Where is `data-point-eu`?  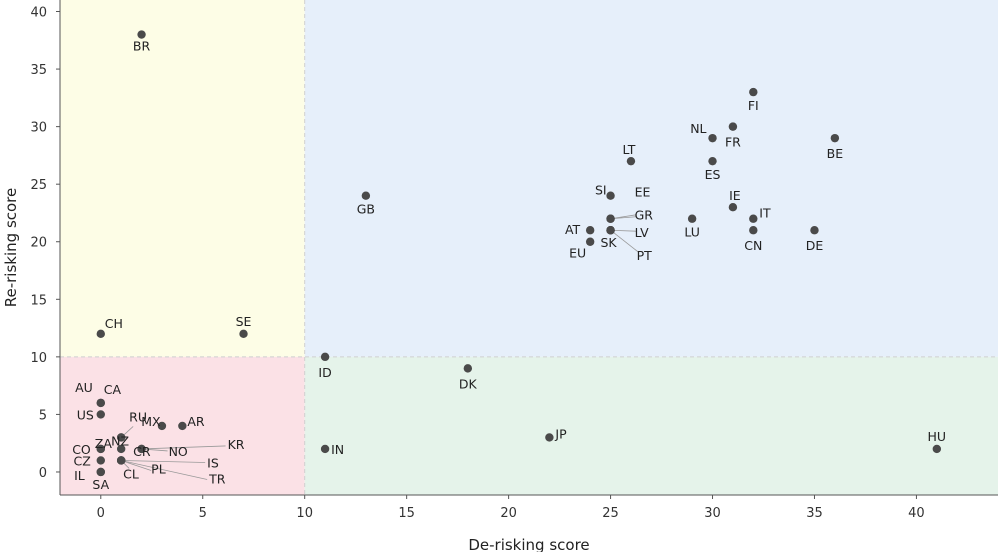 data-point-eu is located at coordinates (590, 241).